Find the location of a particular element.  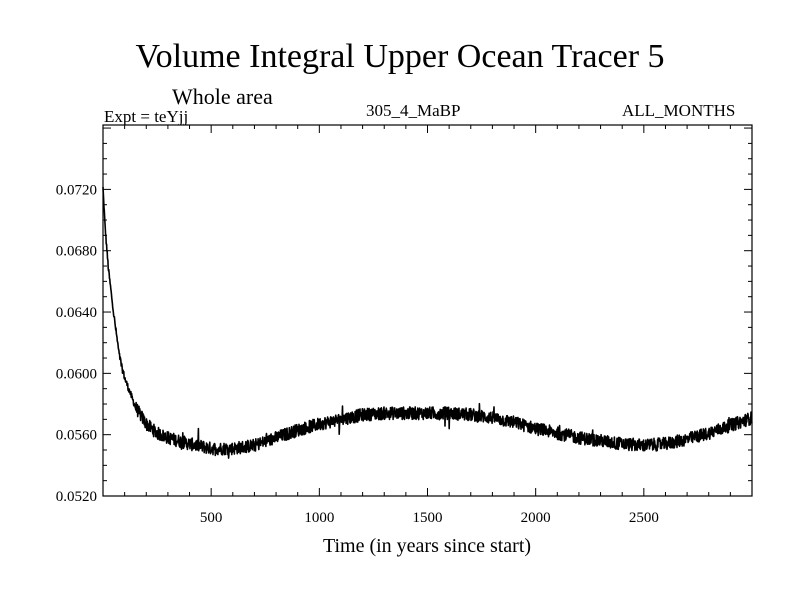

chart-subtitle: Whole area is located at coordinates (222, 96).